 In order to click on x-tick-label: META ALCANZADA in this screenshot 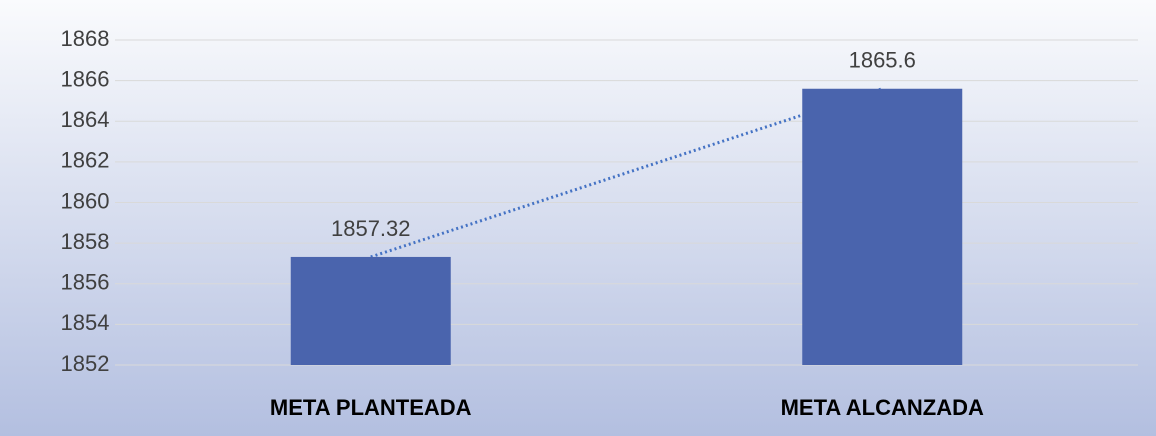, I will do `click(882, 407)`.